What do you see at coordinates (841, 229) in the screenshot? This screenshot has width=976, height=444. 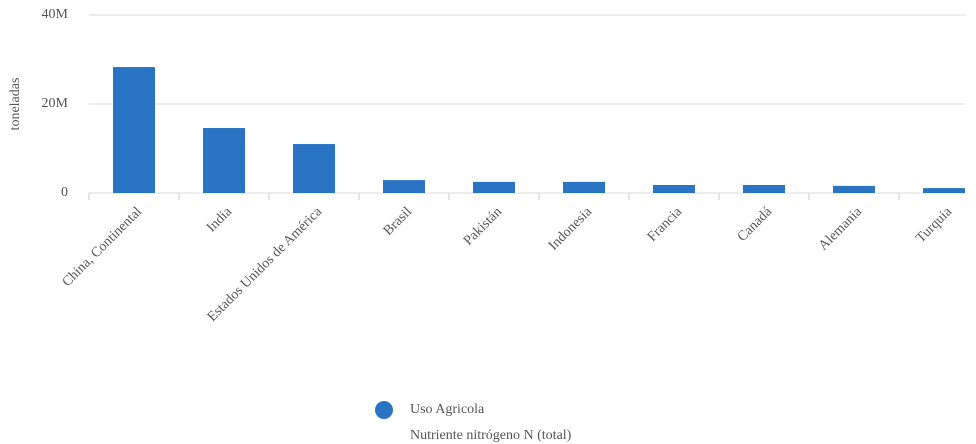 I see `x-tick-label: Alemania` at bounding box center [841, 229].